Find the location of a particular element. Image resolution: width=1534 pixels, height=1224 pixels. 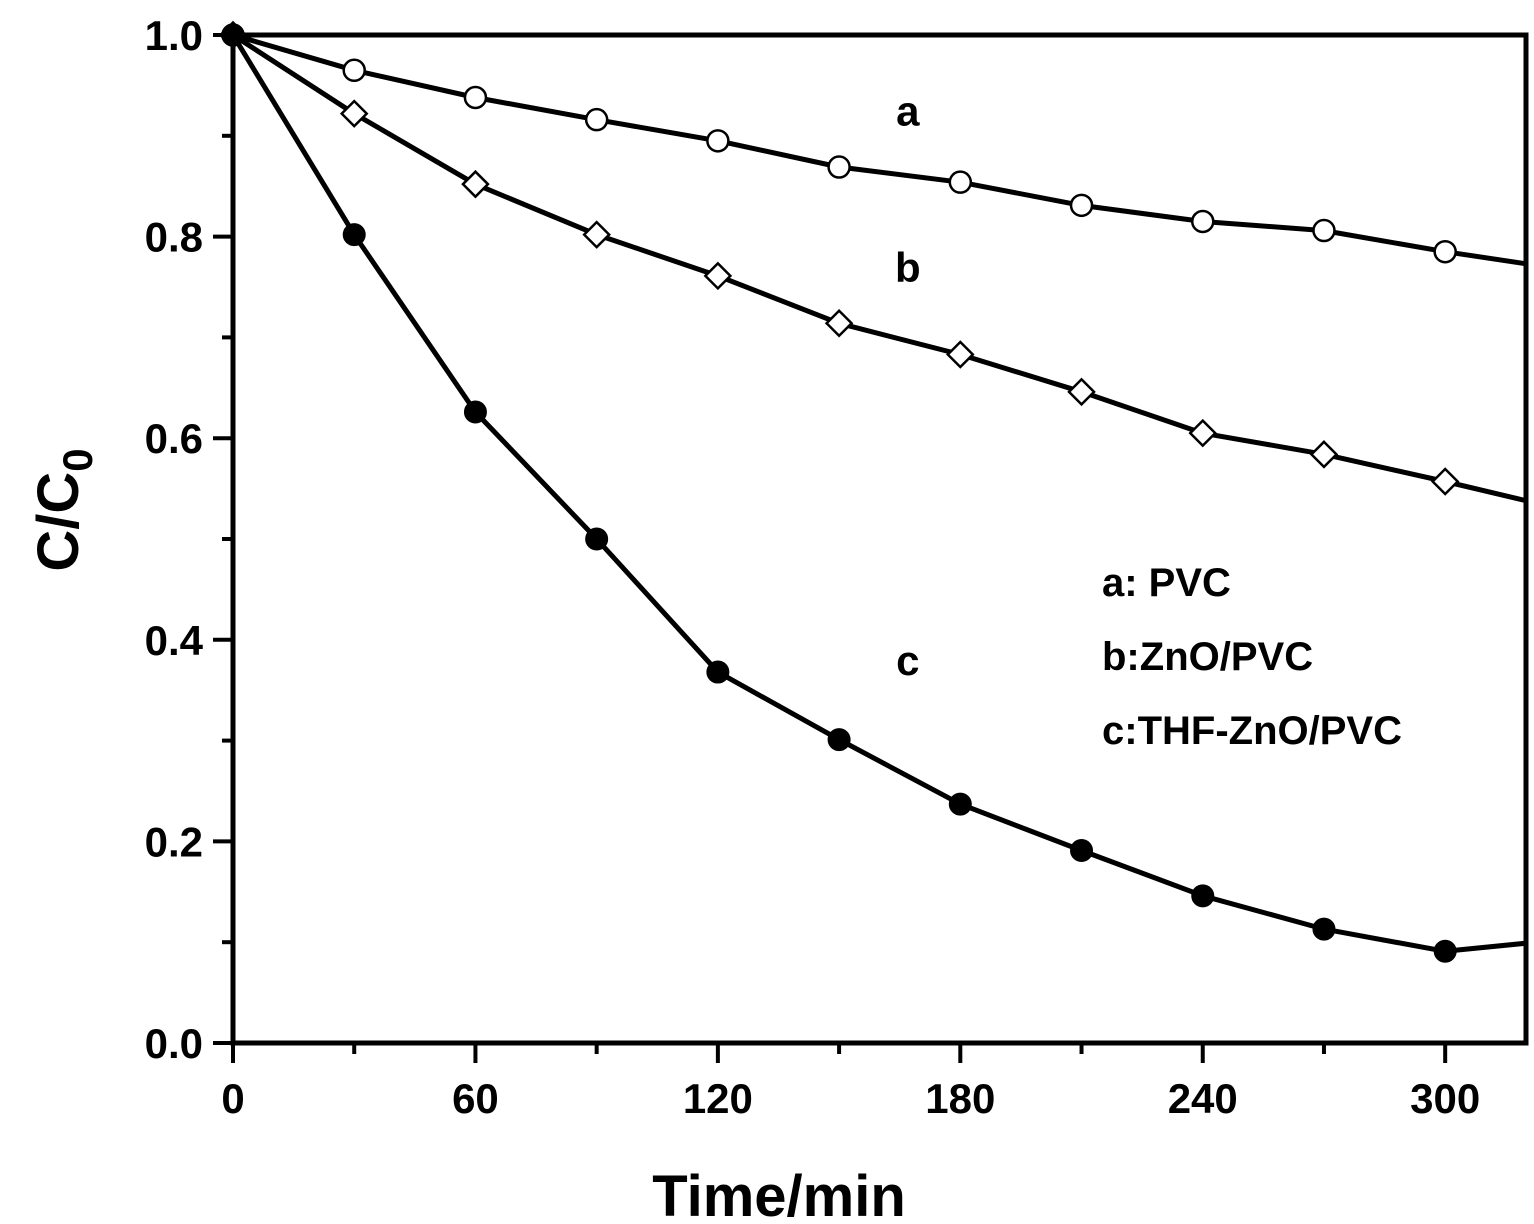

y-axis-title-main: C/C is located at coordinates (58, 522).